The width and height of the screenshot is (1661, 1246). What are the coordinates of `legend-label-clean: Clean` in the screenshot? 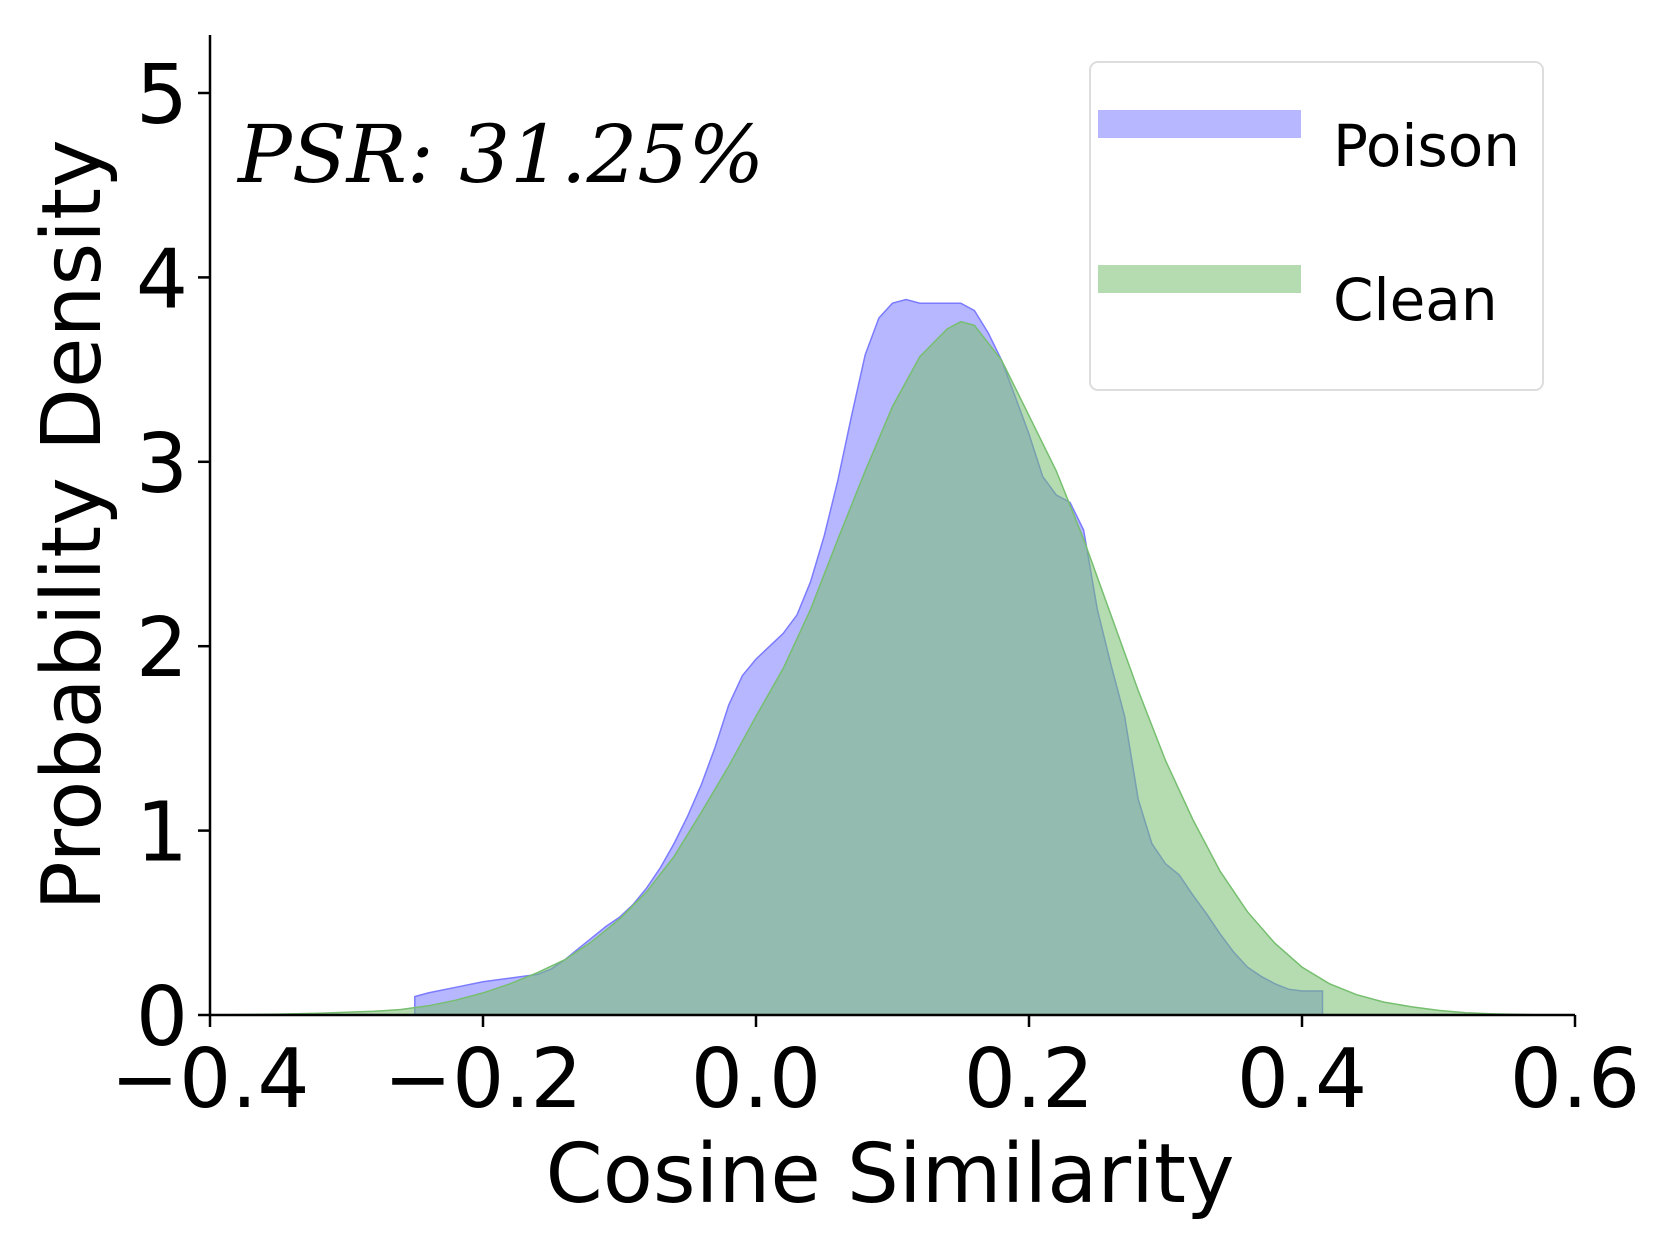 It's located at (1415, 300).